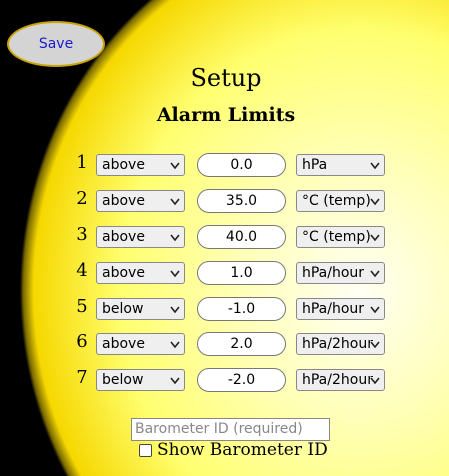  What do you see at coordinates (230, 429) in the screenshot?
I see `barometer-id-input: Barometer ID (required)` at bounding box center [230, 429].